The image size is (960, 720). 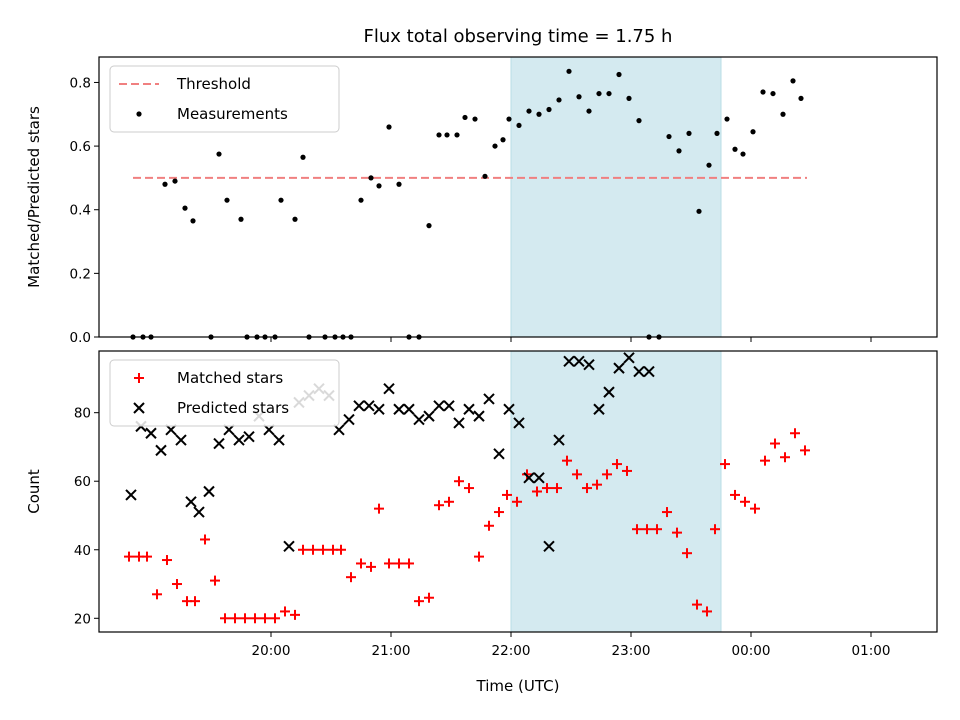 What do you see at coordinates (80, 83) in the screenshot?
I see `y-tick-label: 0.8` at bounding box center [80, 83].